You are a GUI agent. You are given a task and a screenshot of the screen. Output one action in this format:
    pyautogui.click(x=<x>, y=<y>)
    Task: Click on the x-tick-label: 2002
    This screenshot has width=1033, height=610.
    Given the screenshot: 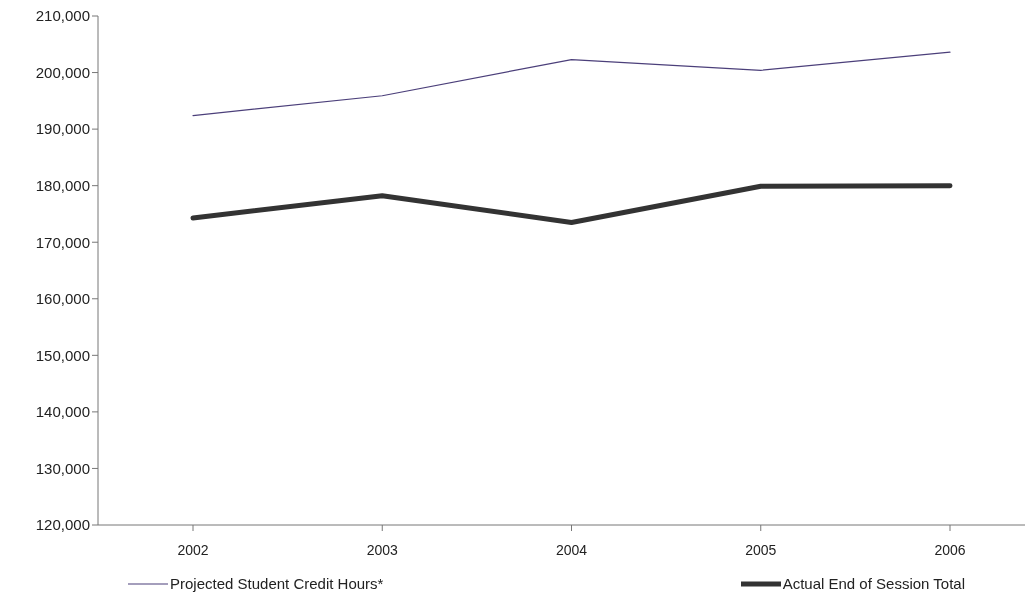 What is the action you would take?
    pyautogui.click(x=193, y=549)
    